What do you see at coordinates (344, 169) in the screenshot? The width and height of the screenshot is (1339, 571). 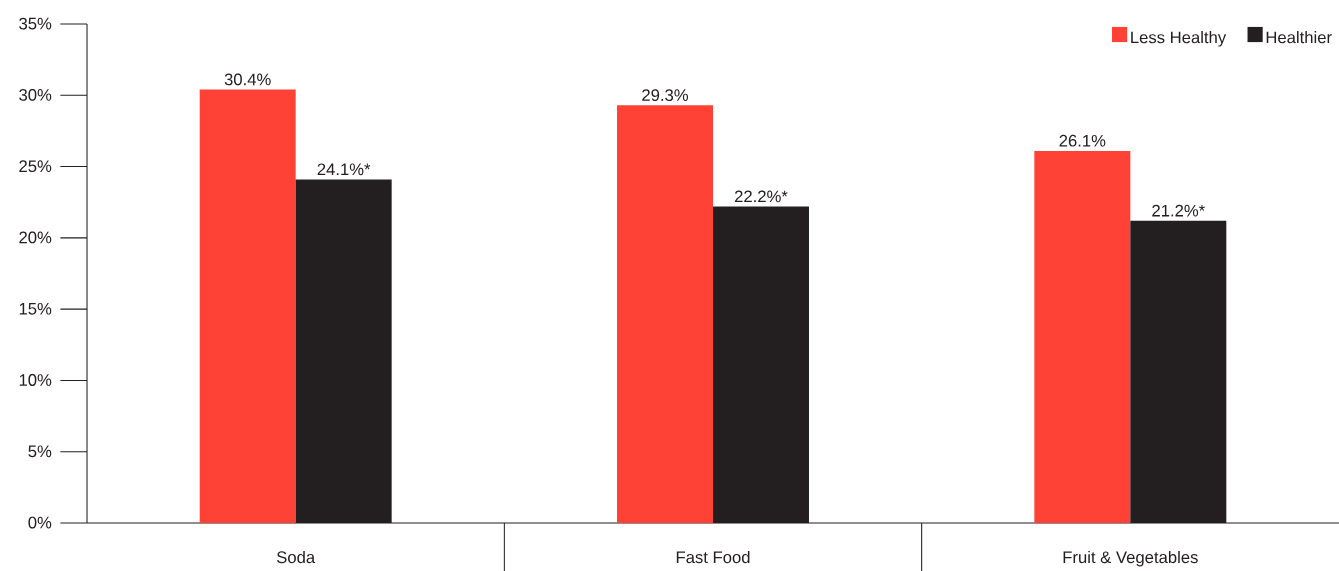 I see `data-label: 24.1%*` at bounding box center [344, 169].